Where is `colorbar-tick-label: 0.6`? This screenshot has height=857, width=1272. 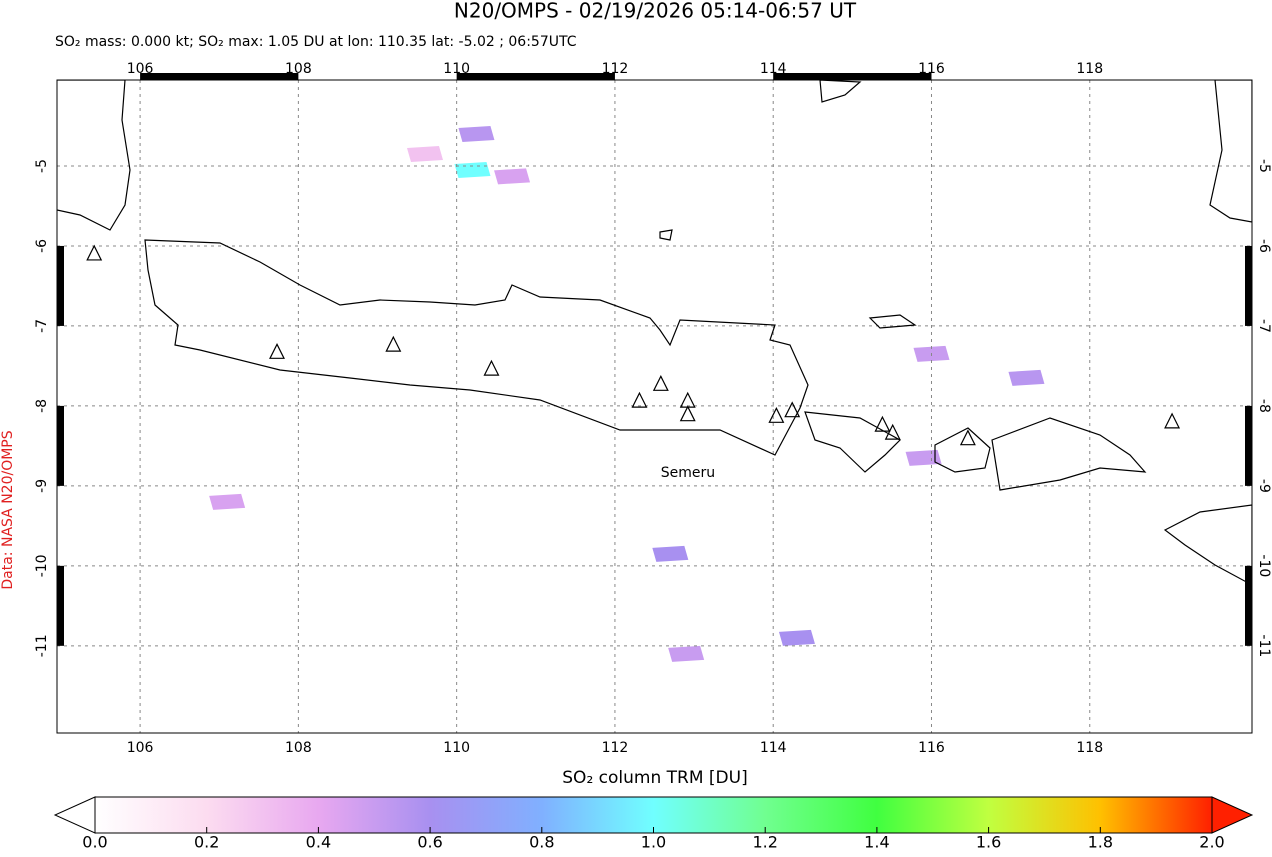 colorbar-tick-label: 0.6 is located at coordinates (429, 842).